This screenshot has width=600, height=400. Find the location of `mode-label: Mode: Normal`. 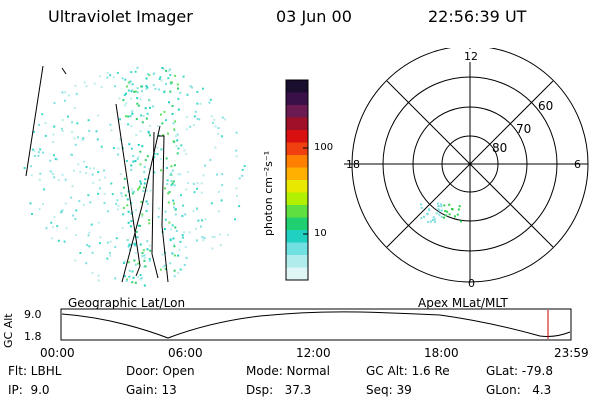

mode-label: Mode: Normal is located at coordinates (288, 371).